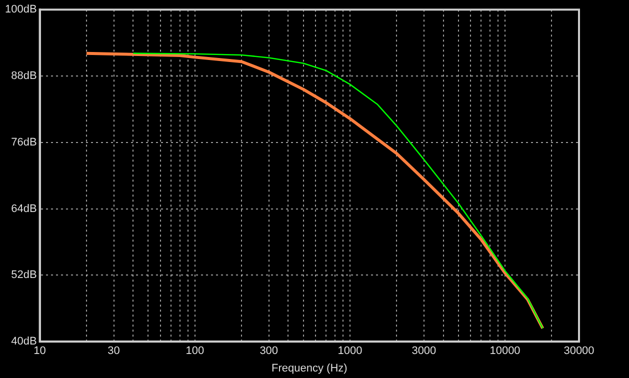 This screenshot has width=629, height=378. Describe the element at coordinates (195, 351) in the screenshot. I see `x-tick-label: 100` at that location.